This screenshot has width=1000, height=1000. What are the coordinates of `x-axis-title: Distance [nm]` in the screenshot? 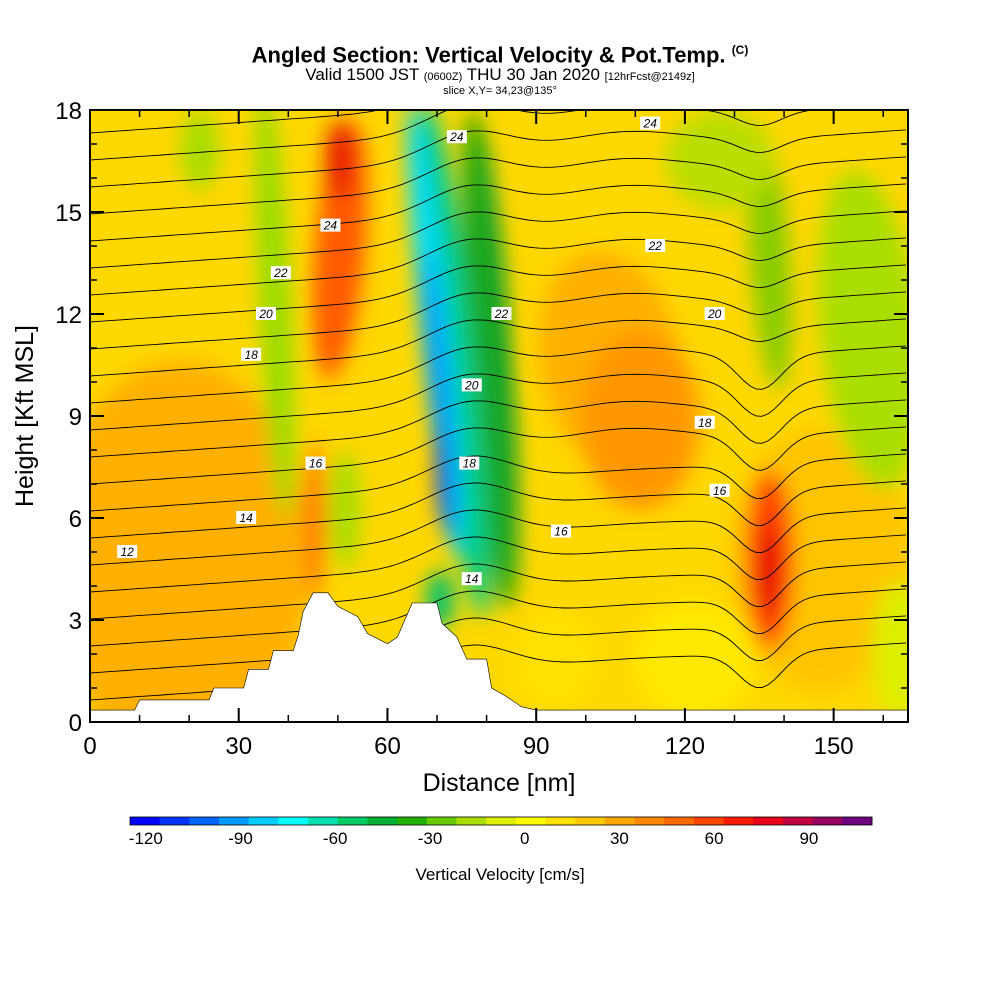 It's located at (499, 783).